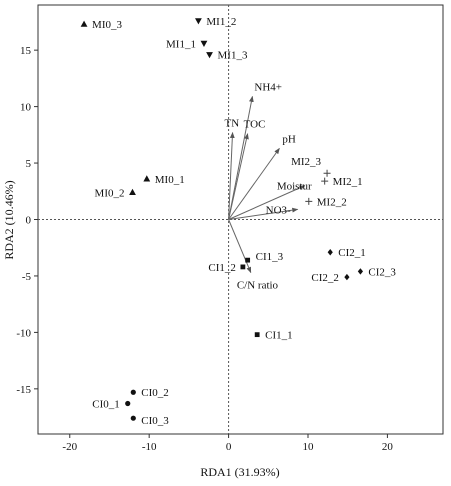  I want to click on vector-label: TOC, so click(255, 125).